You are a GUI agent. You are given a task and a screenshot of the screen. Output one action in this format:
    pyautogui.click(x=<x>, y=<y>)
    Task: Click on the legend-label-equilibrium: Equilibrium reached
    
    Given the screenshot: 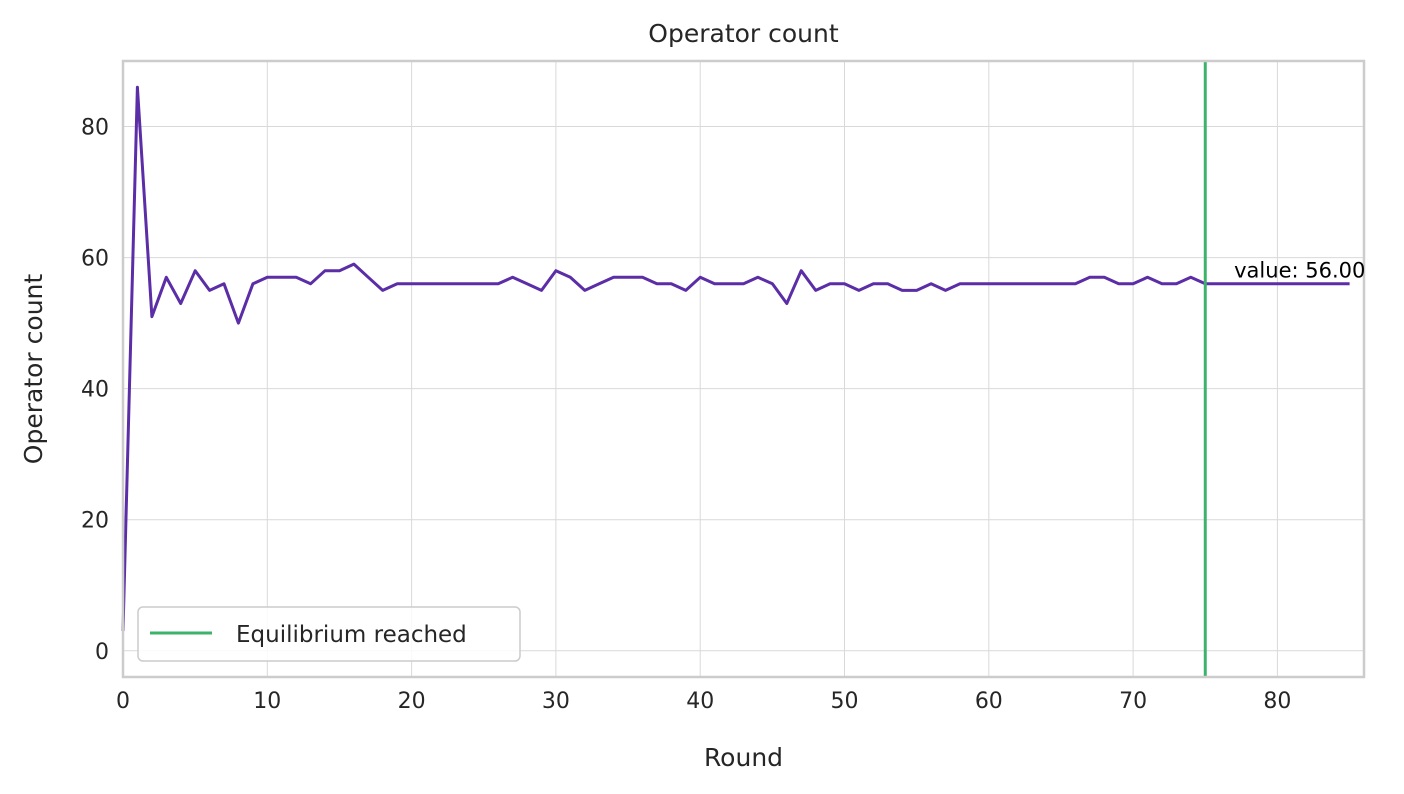 What is the action you would take?
    pyautogui.click(x=351, y=635)
    